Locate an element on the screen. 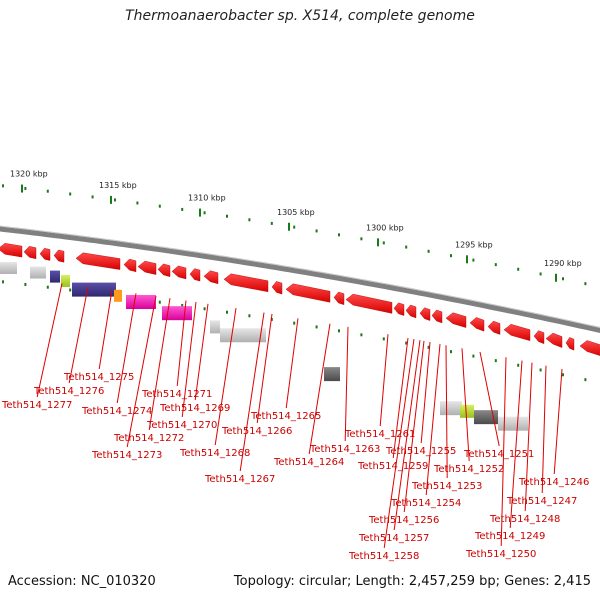  gene-label: Teth514_1266 is located at coordinates (256, 431).